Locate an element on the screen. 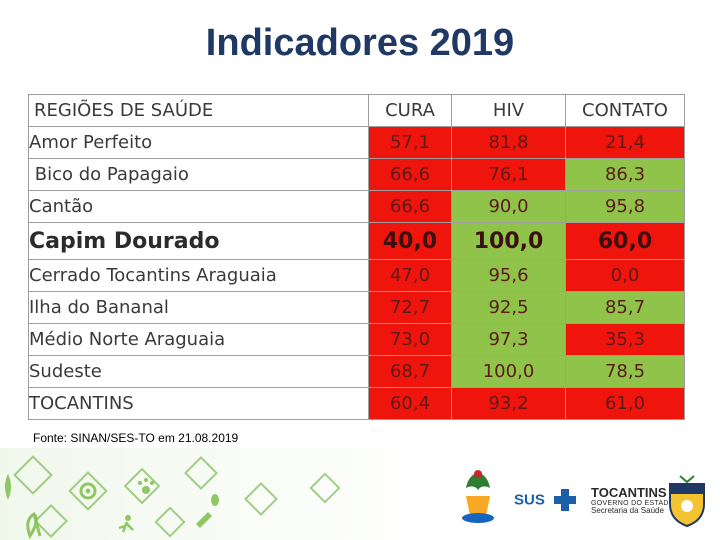  region-cell: Médio Norte Araguaia is located at coordinates (198, 339).